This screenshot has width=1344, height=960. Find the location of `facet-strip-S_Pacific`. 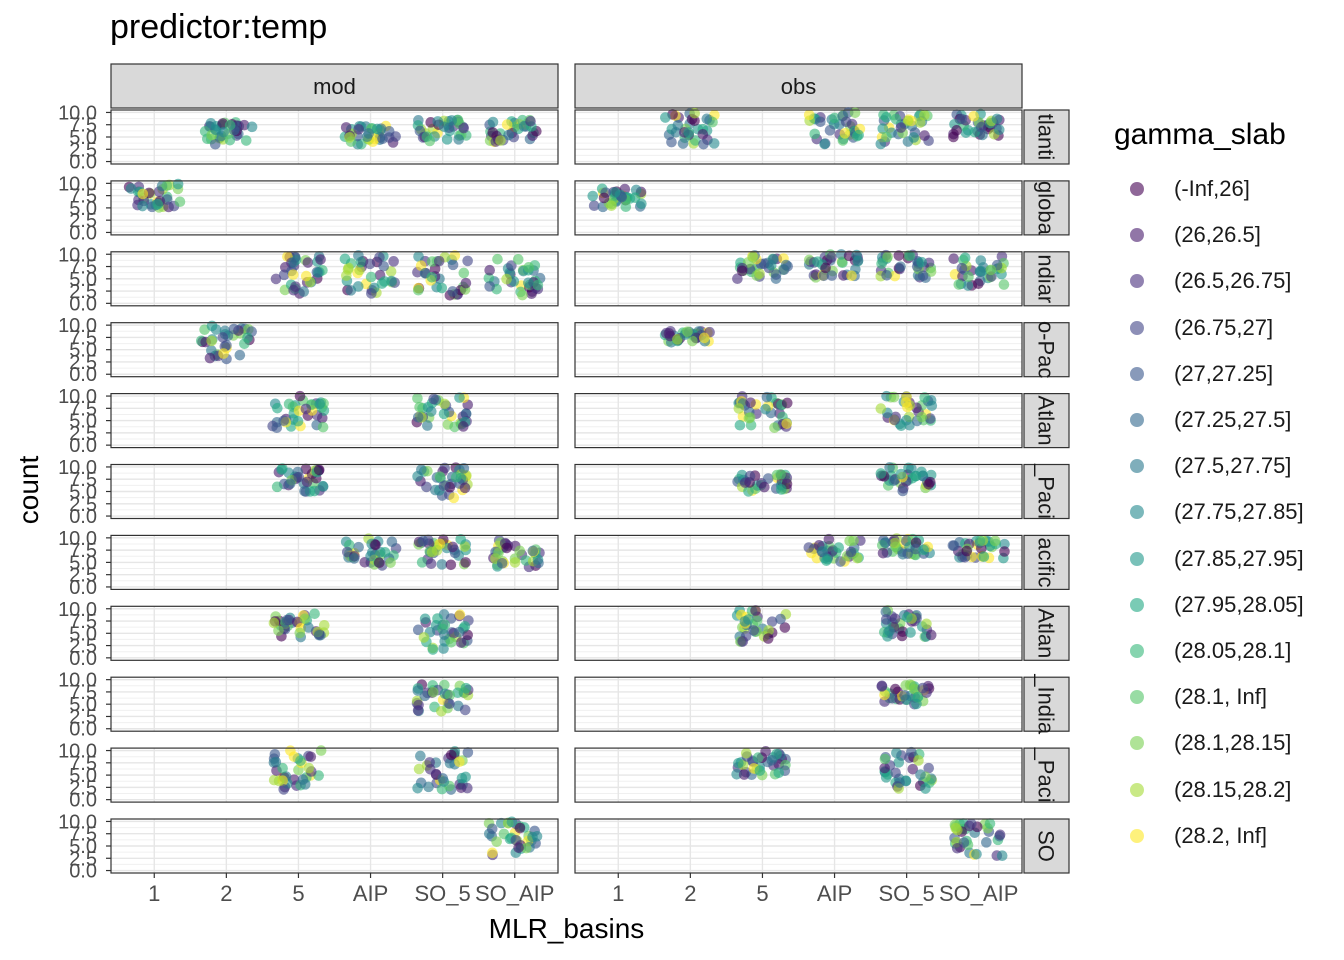

facet-strip-S_Pacific is located at coordinates (1046, 775).